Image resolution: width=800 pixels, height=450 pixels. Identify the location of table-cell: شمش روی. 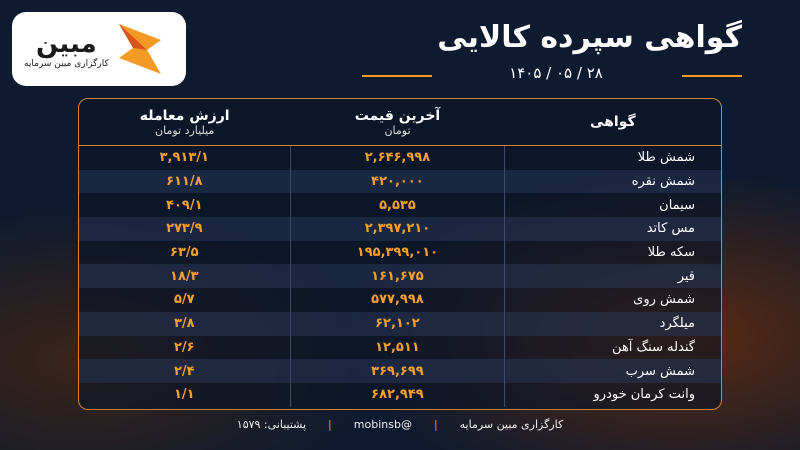
(664, 300).